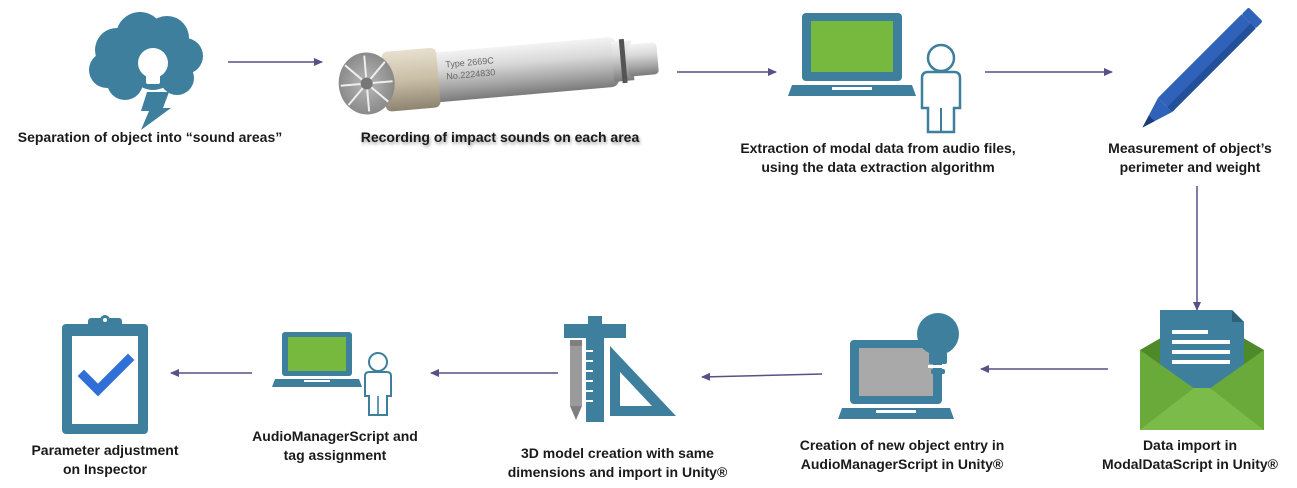  What do you see at coordinates (150, 137) in the screenshot?
I see `step1-label: Separation of object into “sound areas”` at bounding box center [150, 137].